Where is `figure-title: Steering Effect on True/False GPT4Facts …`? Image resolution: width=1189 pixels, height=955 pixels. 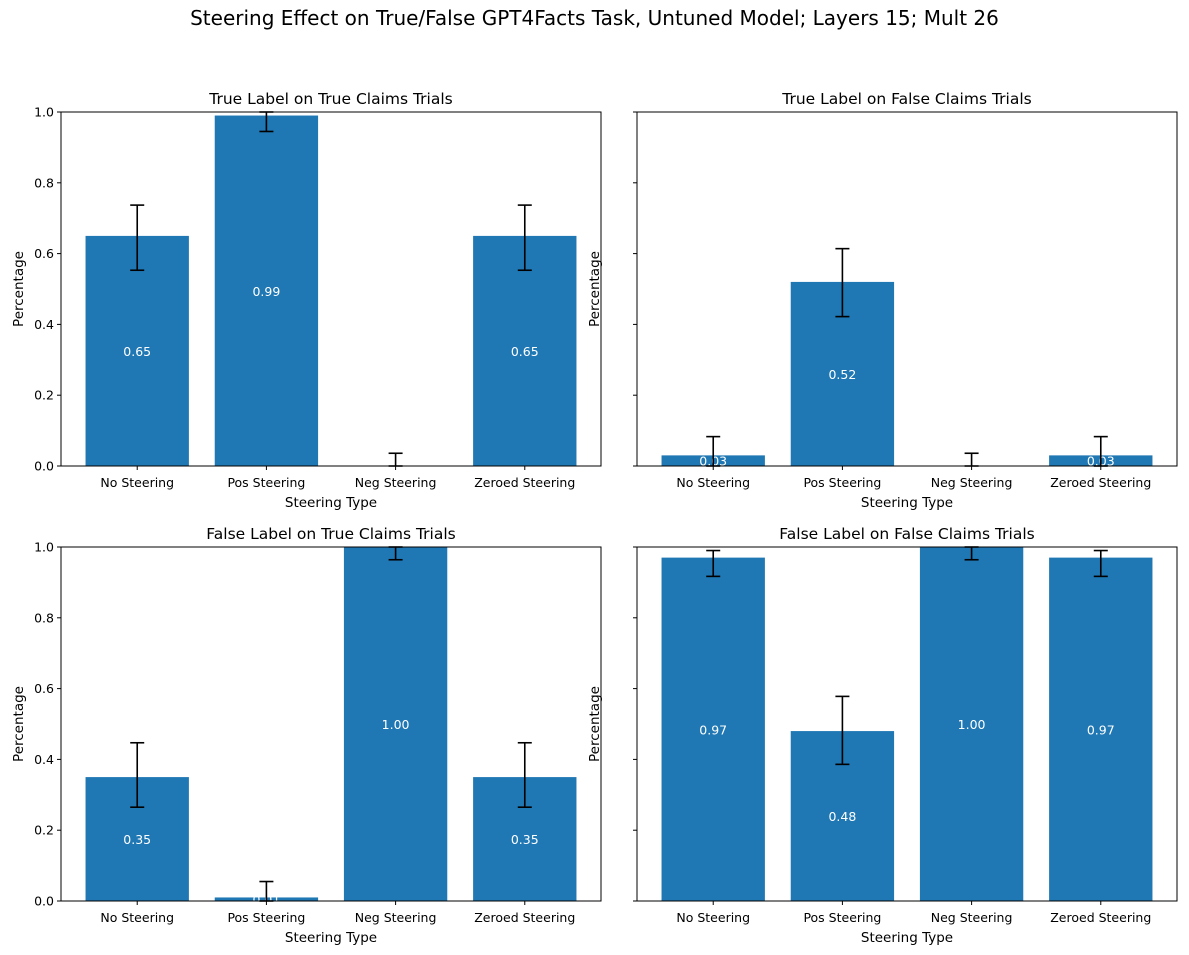
figure-title: Steering Effect on True/False GPT4Facts … is located at coordinates (594, 18).